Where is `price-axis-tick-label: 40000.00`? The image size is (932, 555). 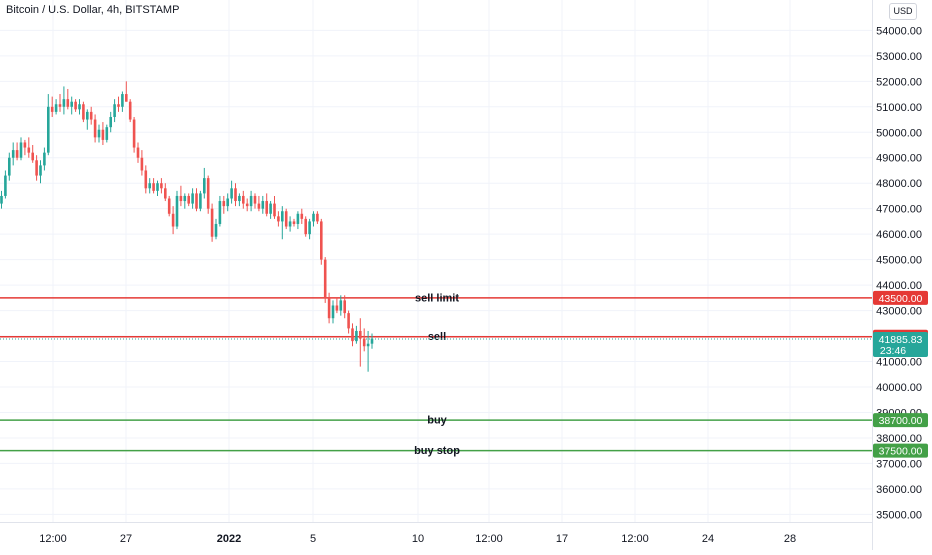 price-axis-tick-label: 40000.00 is located at coordinates (899, 388).